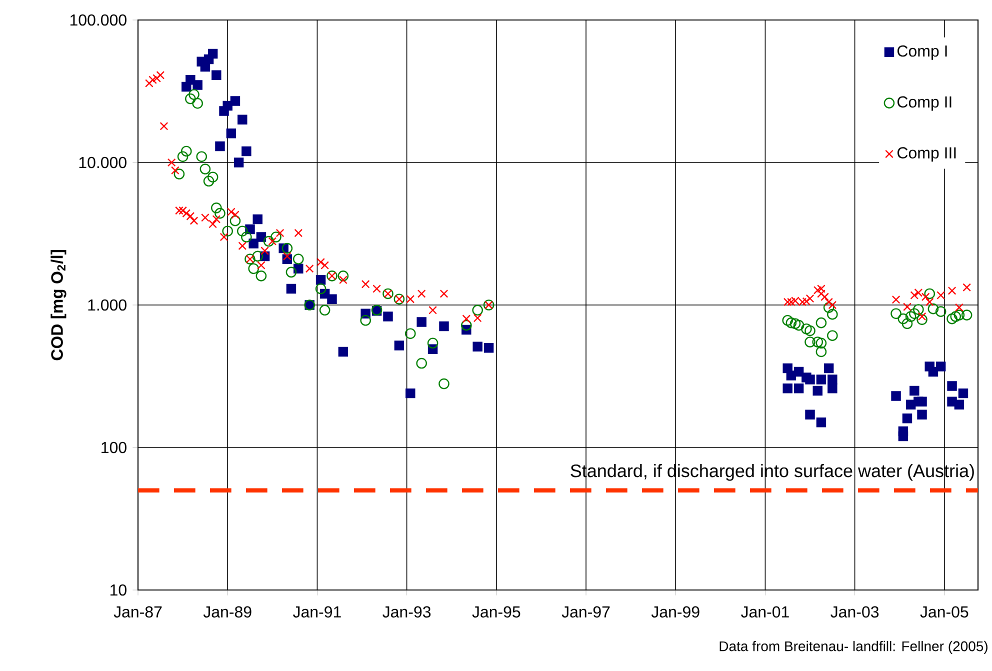 This screenshot has width=992, height=671. Describe the element at coordinates (114, 448) in the screenshot. I see `y-tick-label: 100` at that location.